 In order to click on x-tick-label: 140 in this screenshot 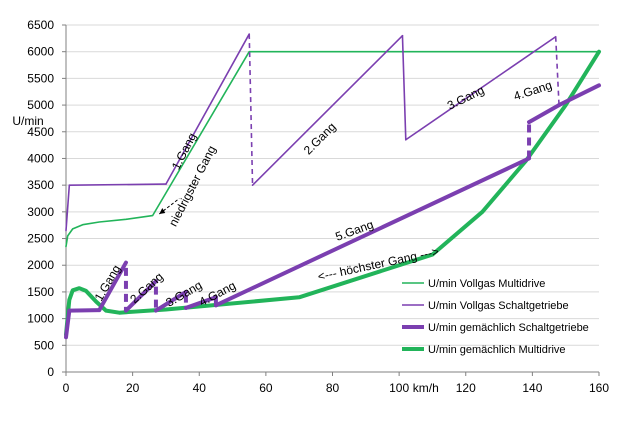, I will do `click(532, 388)`.